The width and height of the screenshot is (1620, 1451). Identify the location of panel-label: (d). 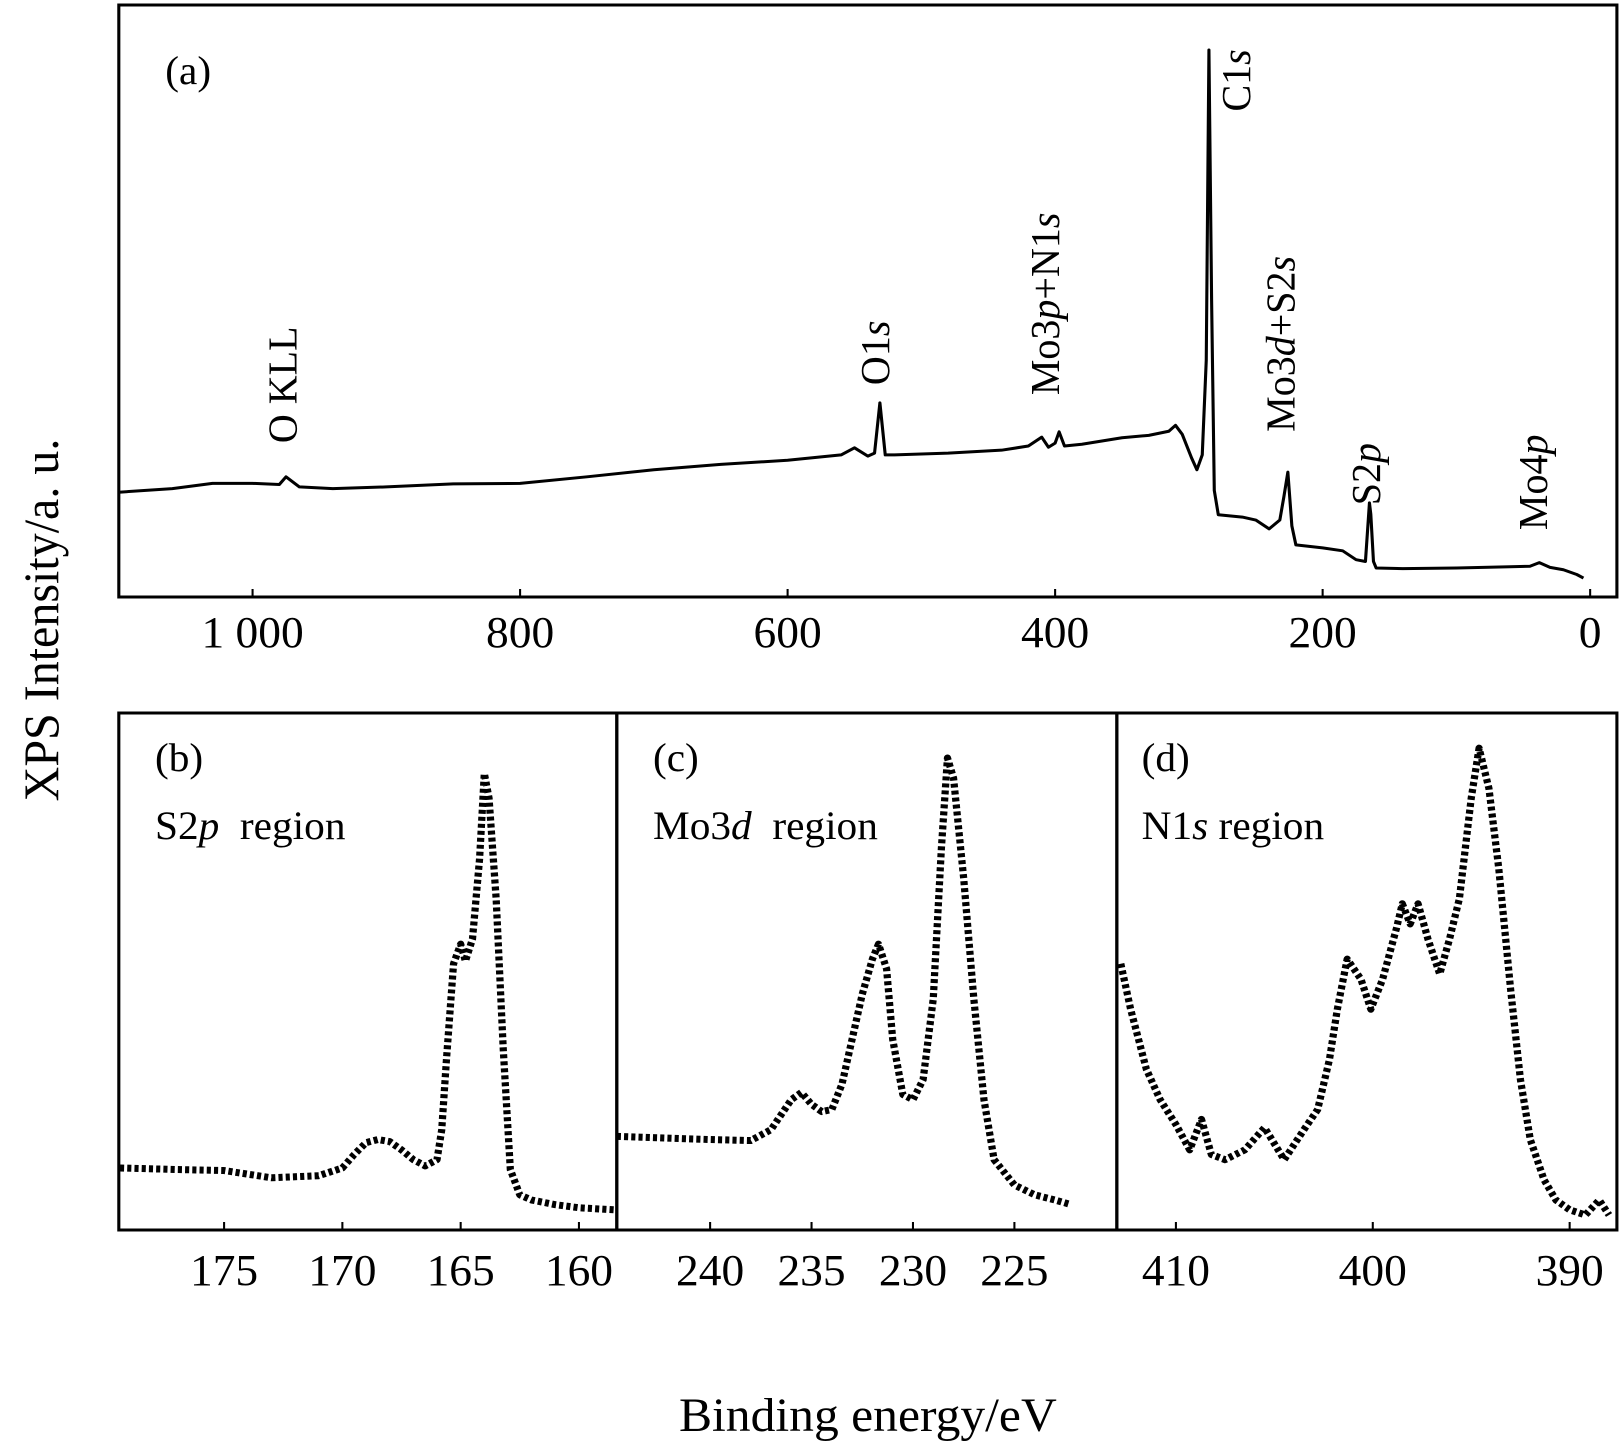
(1166, 758).